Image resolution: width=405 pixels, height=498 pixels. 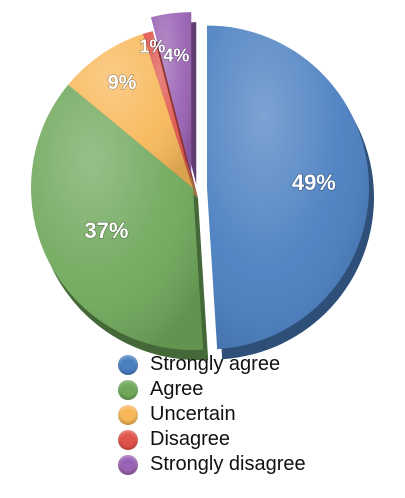 What do you see at coordinates (106, 230) in the screenshot?
I see `slice-label-agree: 37%` at bounding box center [106, 230].